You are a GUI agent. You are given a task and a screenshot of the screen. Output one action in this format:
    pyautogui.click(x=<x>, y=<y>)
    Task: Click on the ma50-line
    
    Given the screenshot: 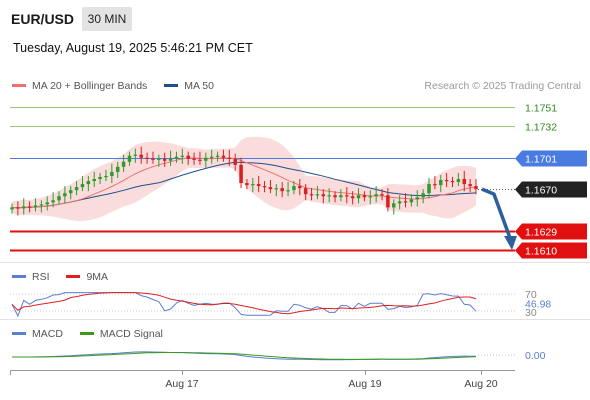 What is the action you would take?
    pyautogui.click(x=244, y=185)
    